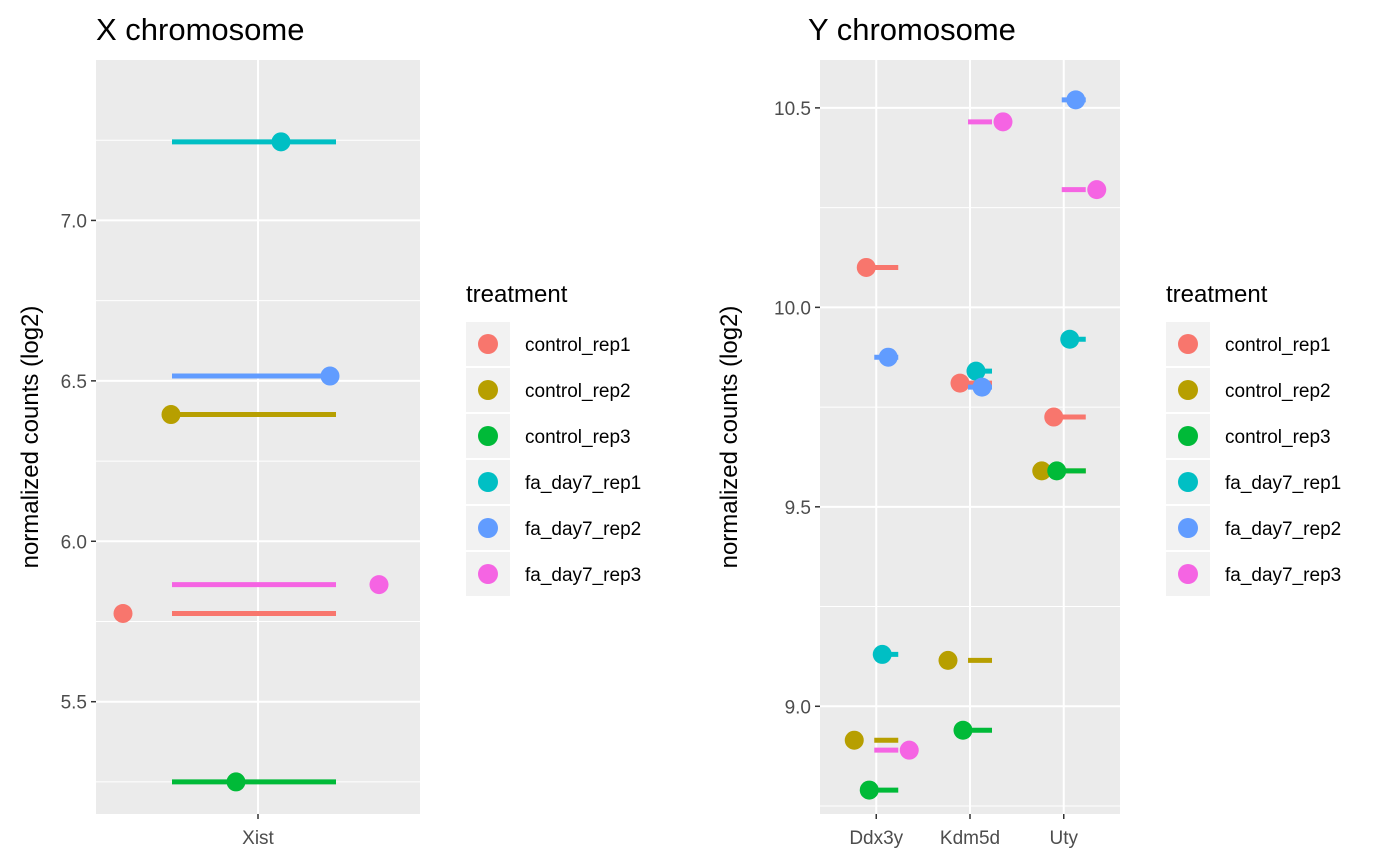 Image resolution: width=1400 pixels, height=866 pixels. Describe the element at coordinates (792, 109) in the screenshot. I see `y-tick-label: 10.5` at that location.